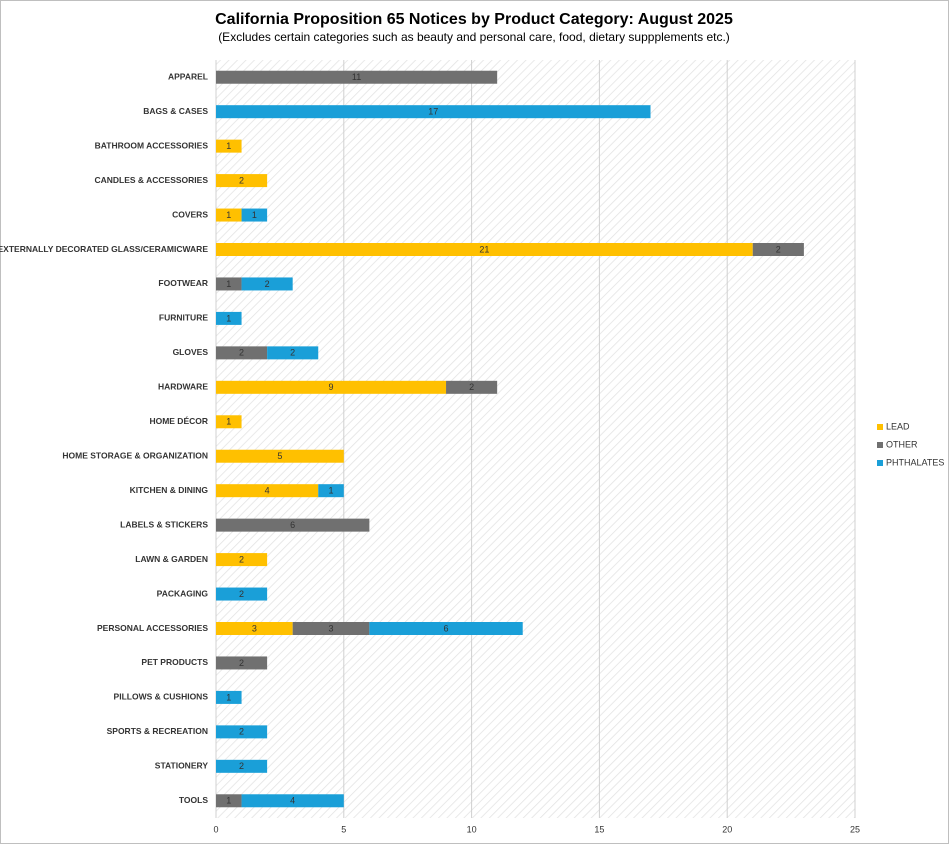  What do you see at coordinates (171, 559) in the screenshot?
I see `y-tick-label: LAWN & GARDEN` at bounding box center [171, 559].